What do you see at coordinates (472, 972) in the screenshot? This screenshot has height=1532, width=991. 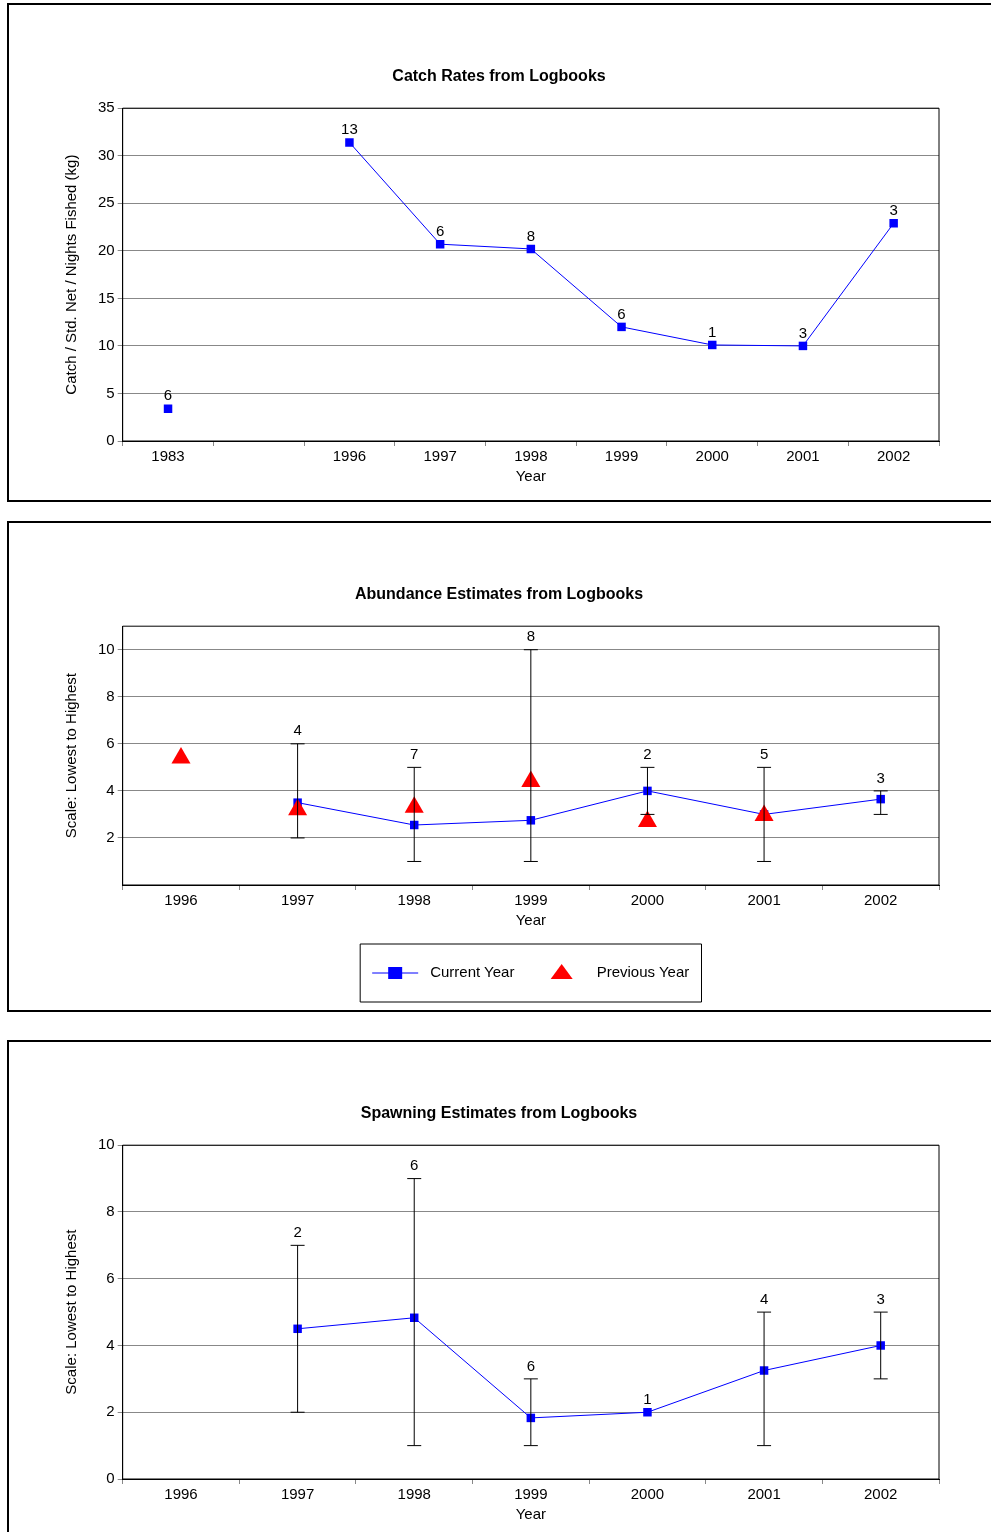 I see `legend-label: Current Year` at bounding box center [472, 972].